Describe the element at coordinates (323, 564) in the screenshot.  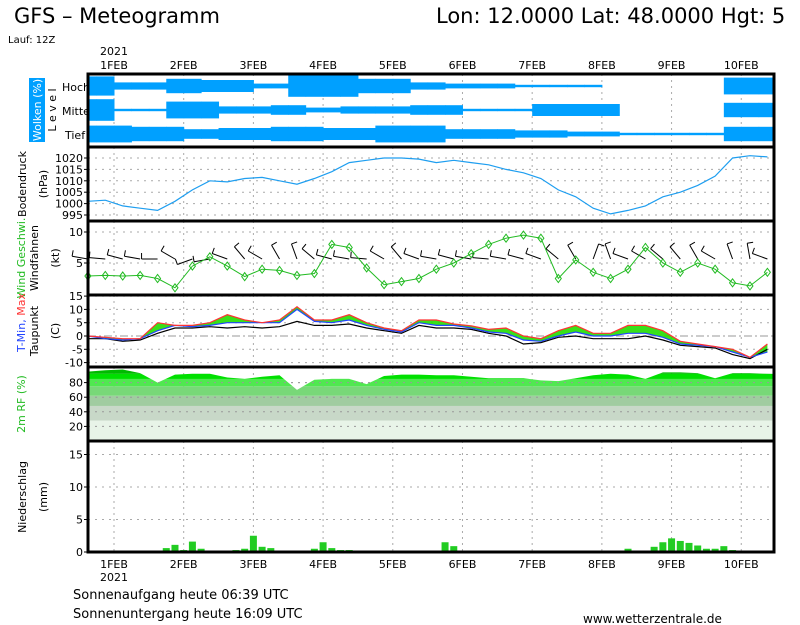
I see `day-label-bottom: 4FEB` at that location.